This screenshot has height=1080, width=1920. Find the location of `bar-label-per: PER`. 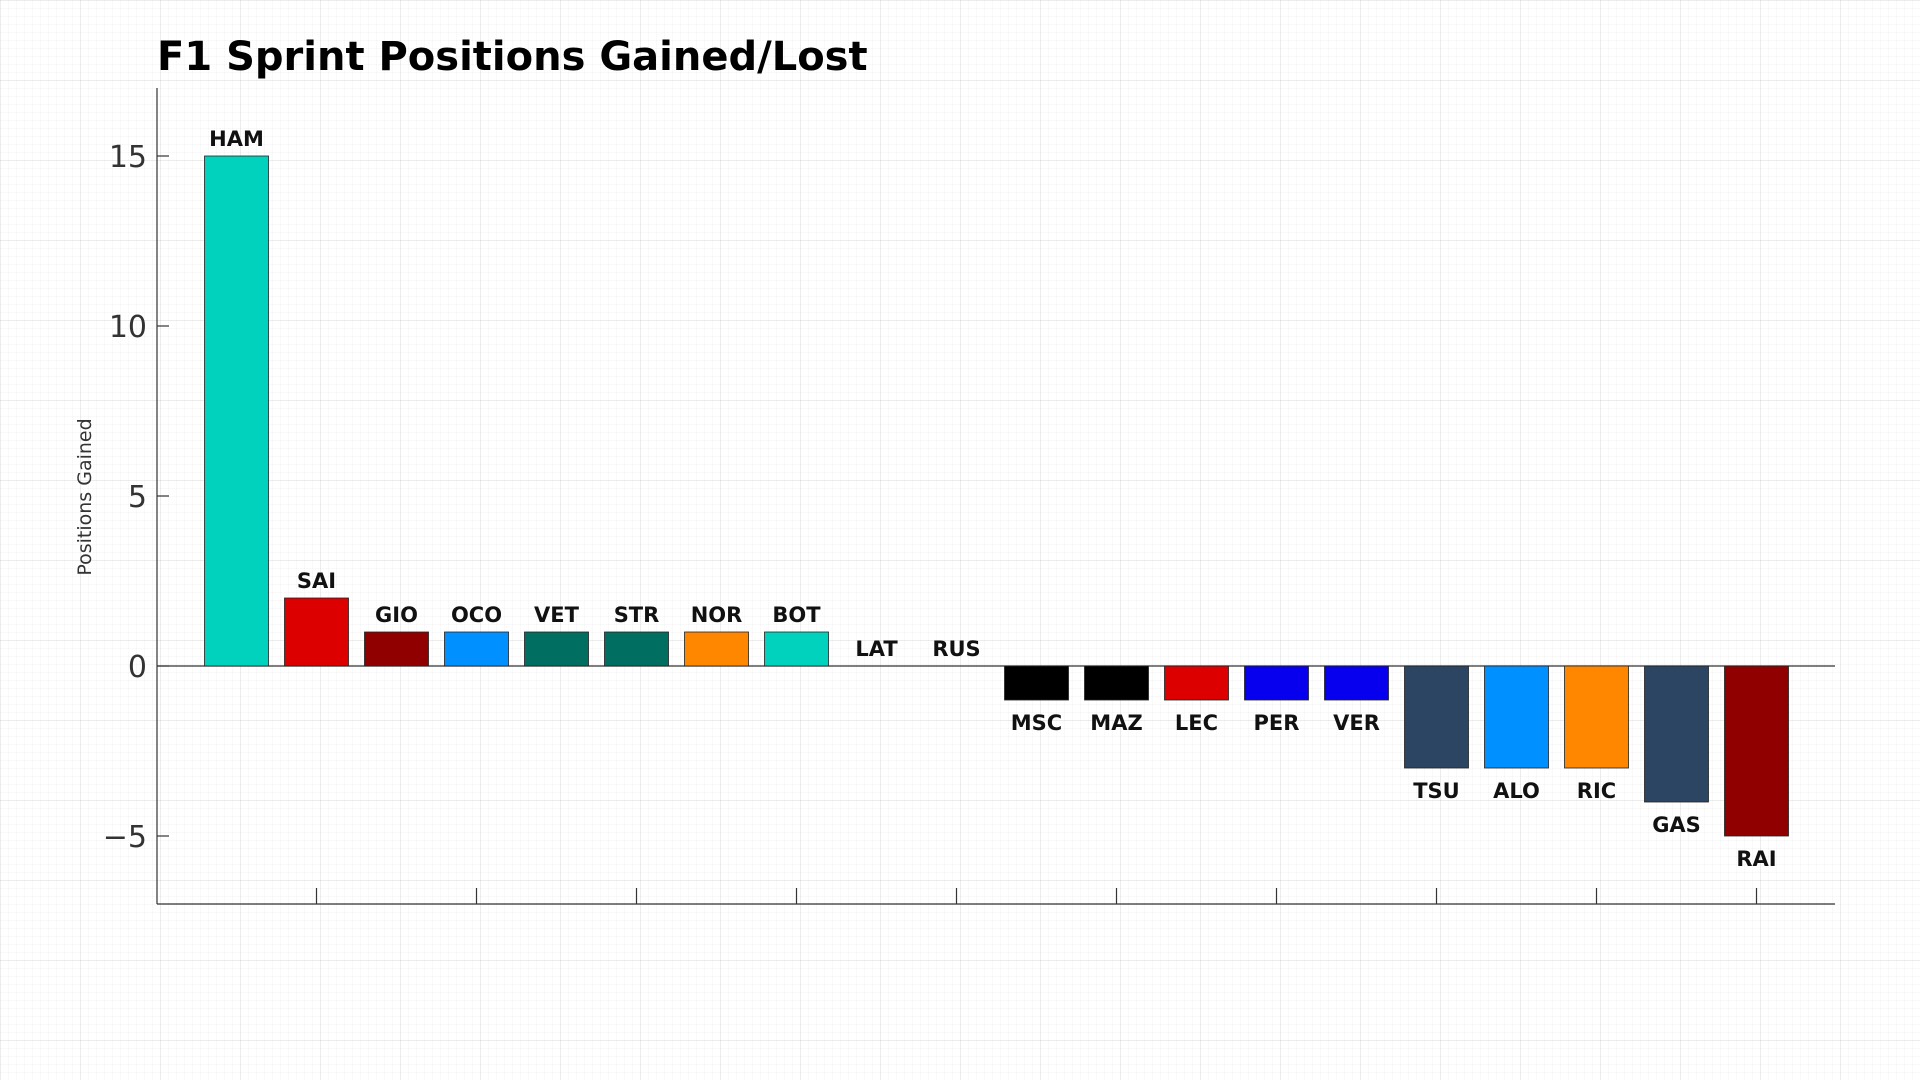

bar-label-per: PER is located at coordinates (1277, 723).